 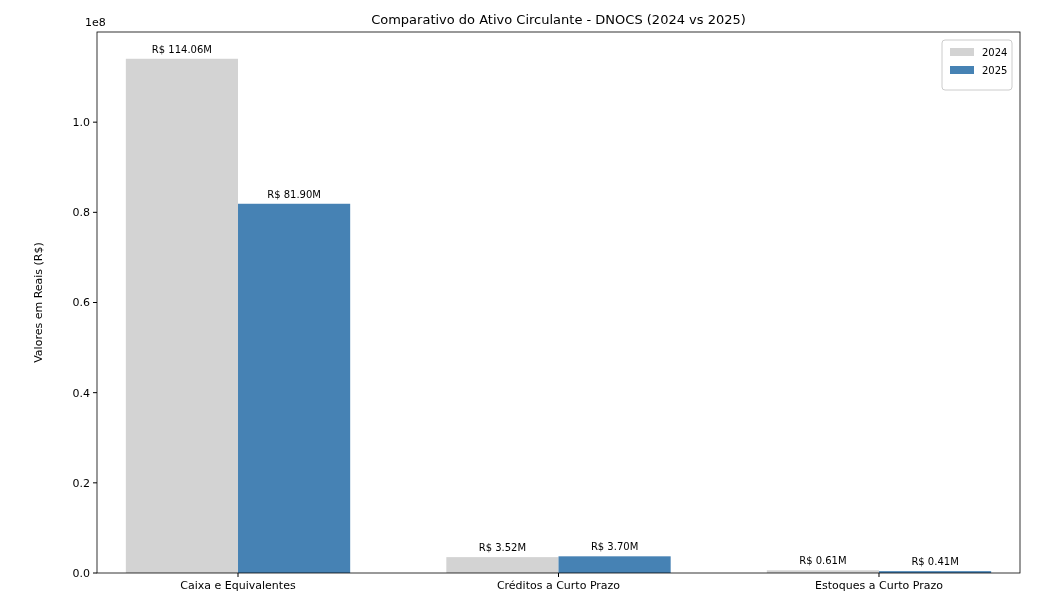 What do you see at coordinates (558, 19) in the screenshot?
I see `chart-title: Comparativo do Ativo Circulante - DNOCS (2024 vs 2025)` at bounding box center [558, 19].